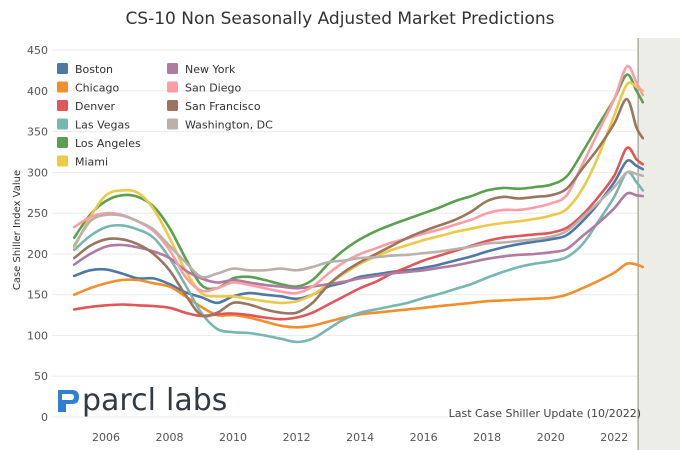 This screenshot has width=680, height=450. I want to click on legend-label-new-york: New York, so click(210, 69).